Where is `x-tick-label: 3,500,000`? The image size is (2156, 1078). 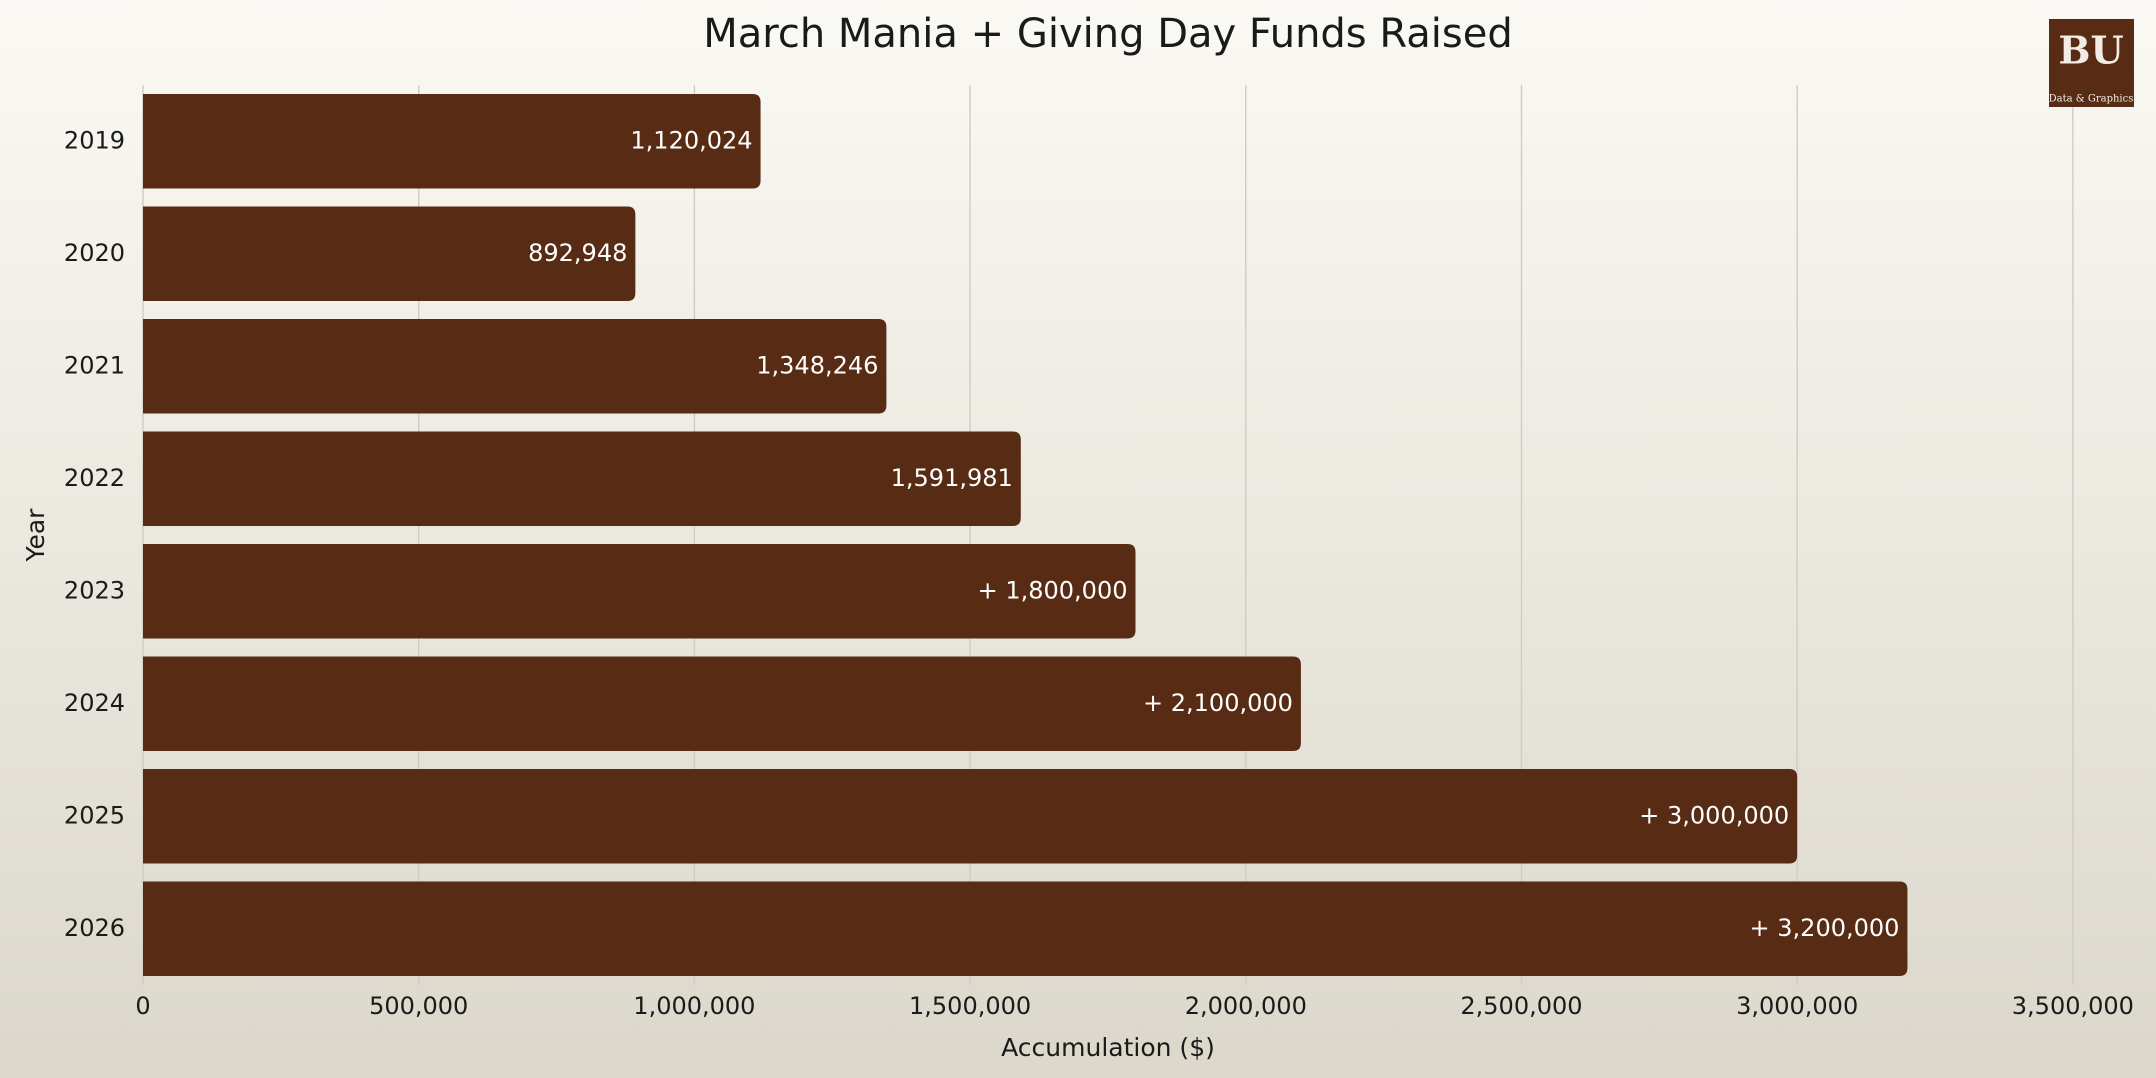 x-tick-label: 3,500,000 is located at coordinates (2073, 1006).